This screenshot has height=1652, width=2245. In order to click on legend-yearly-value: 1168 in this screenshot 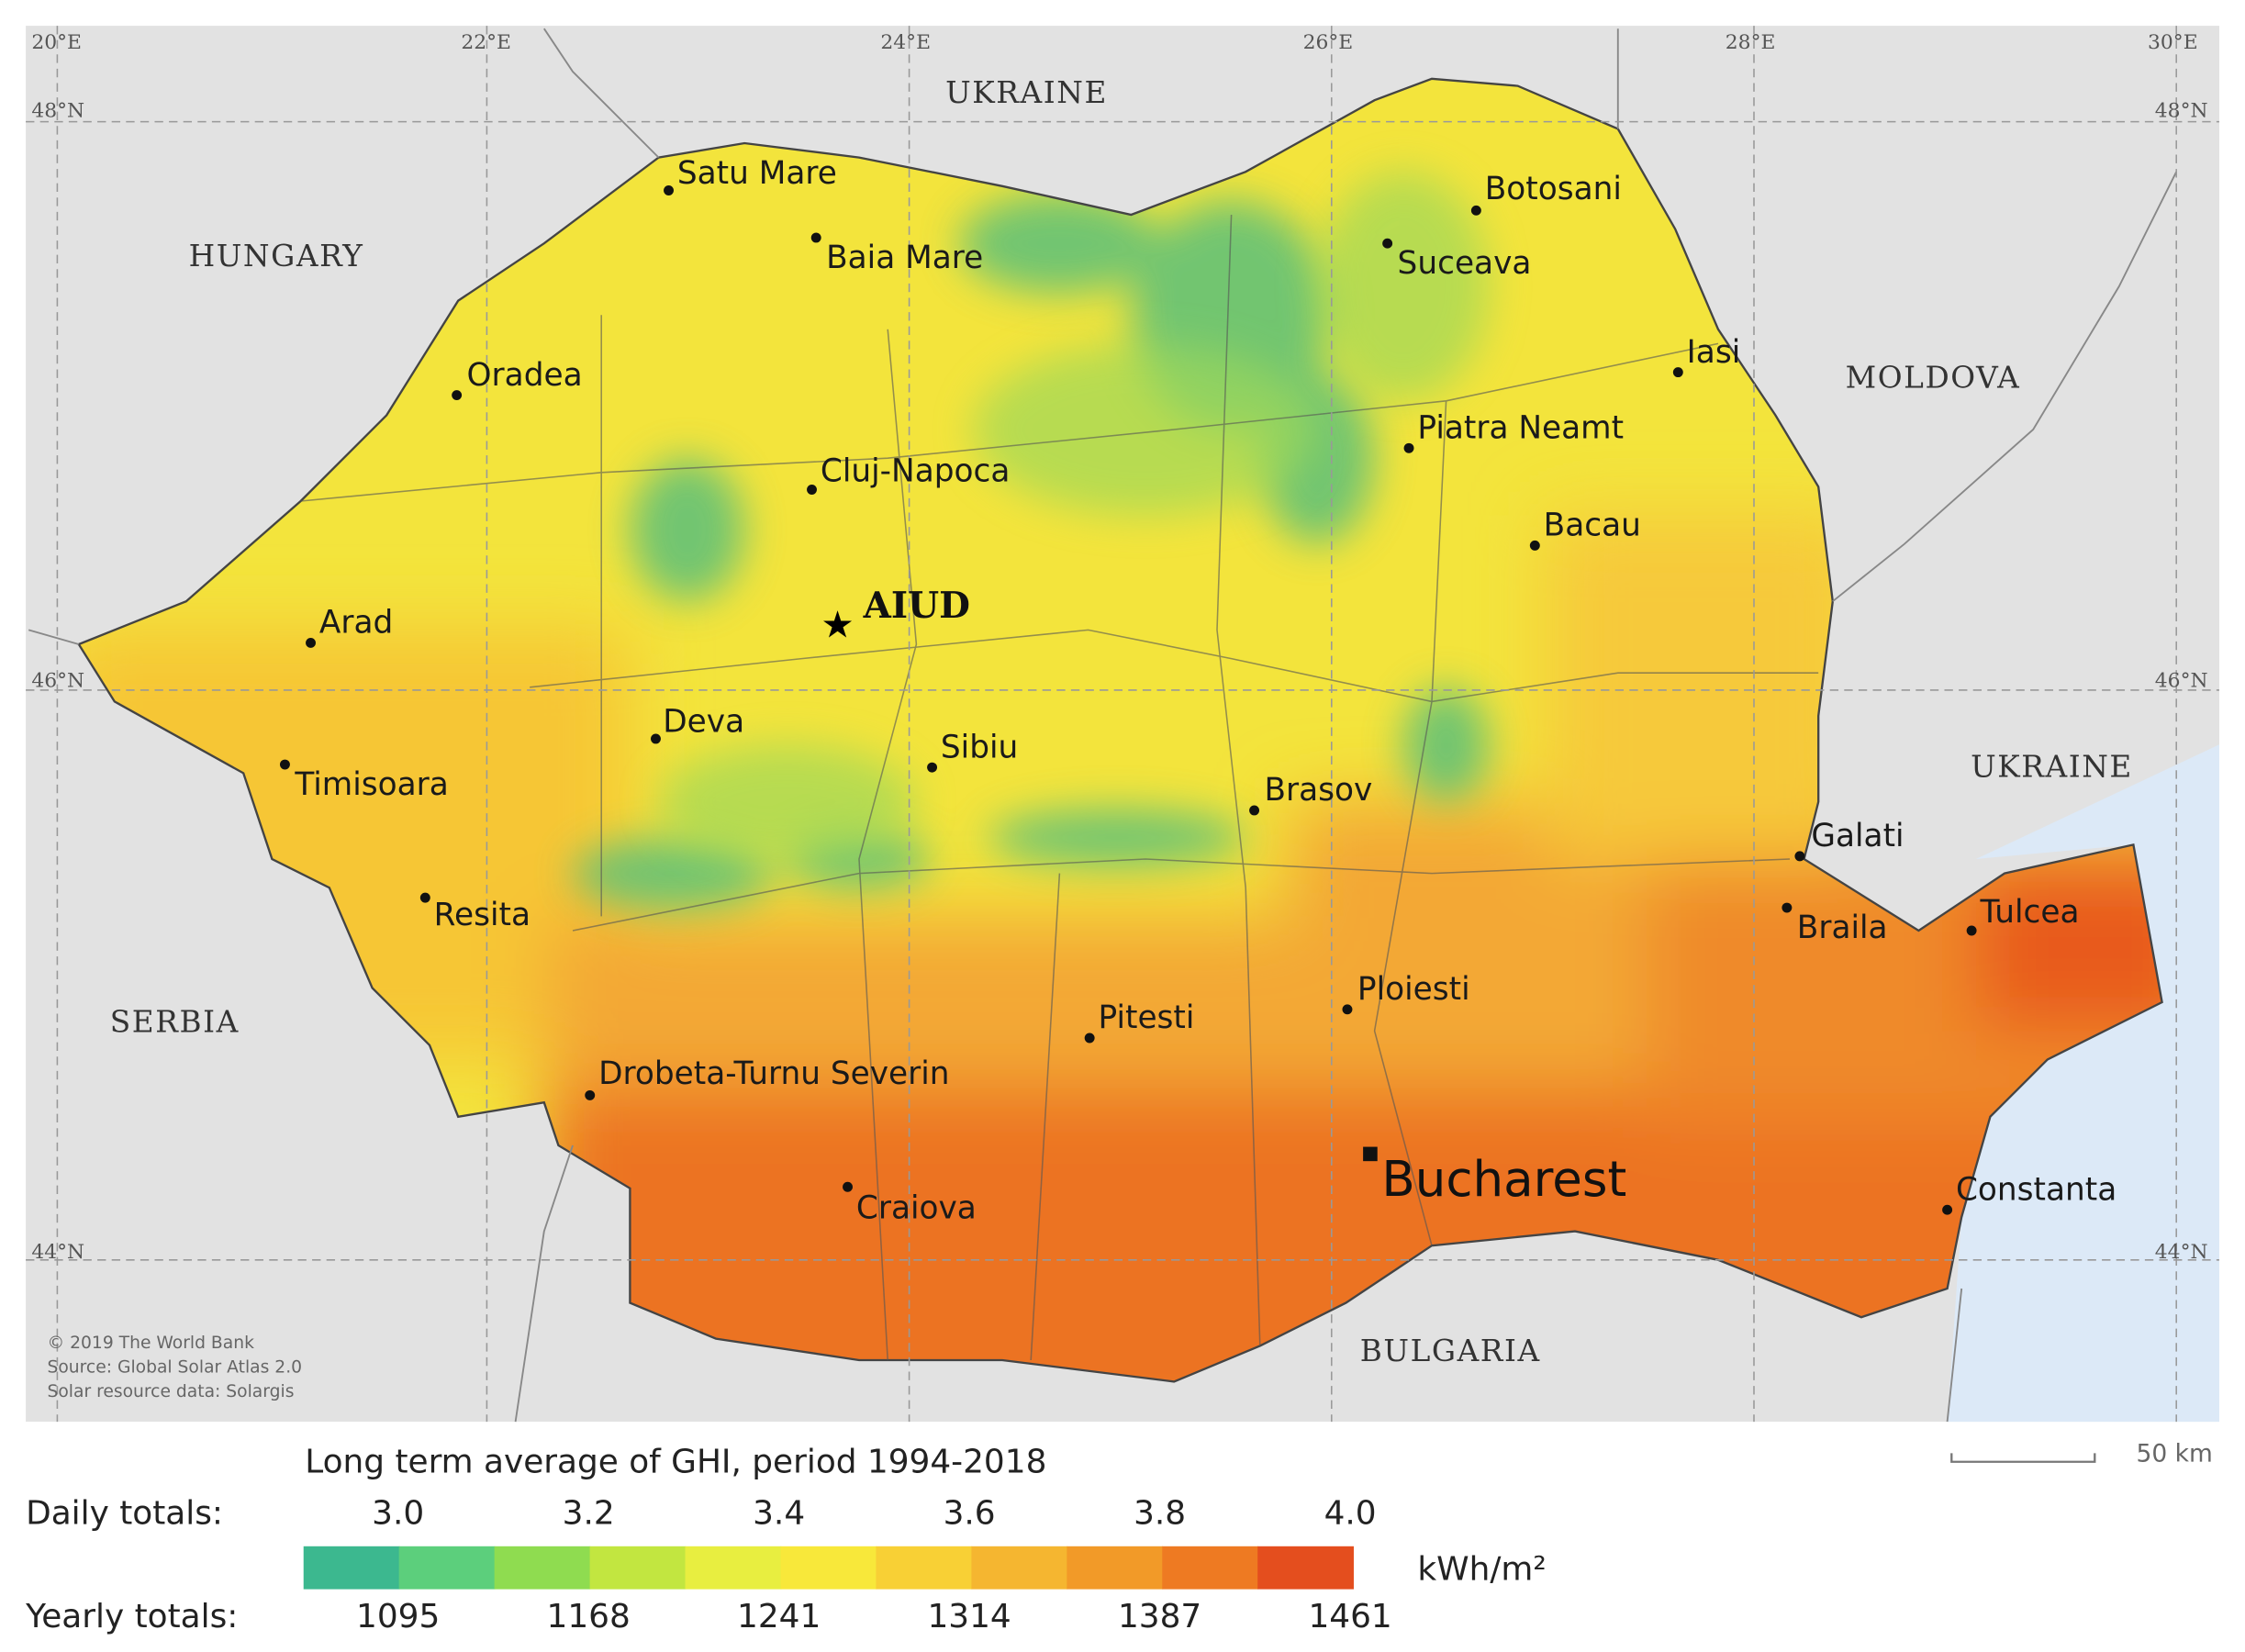, I will do `click(589, 1617)`.